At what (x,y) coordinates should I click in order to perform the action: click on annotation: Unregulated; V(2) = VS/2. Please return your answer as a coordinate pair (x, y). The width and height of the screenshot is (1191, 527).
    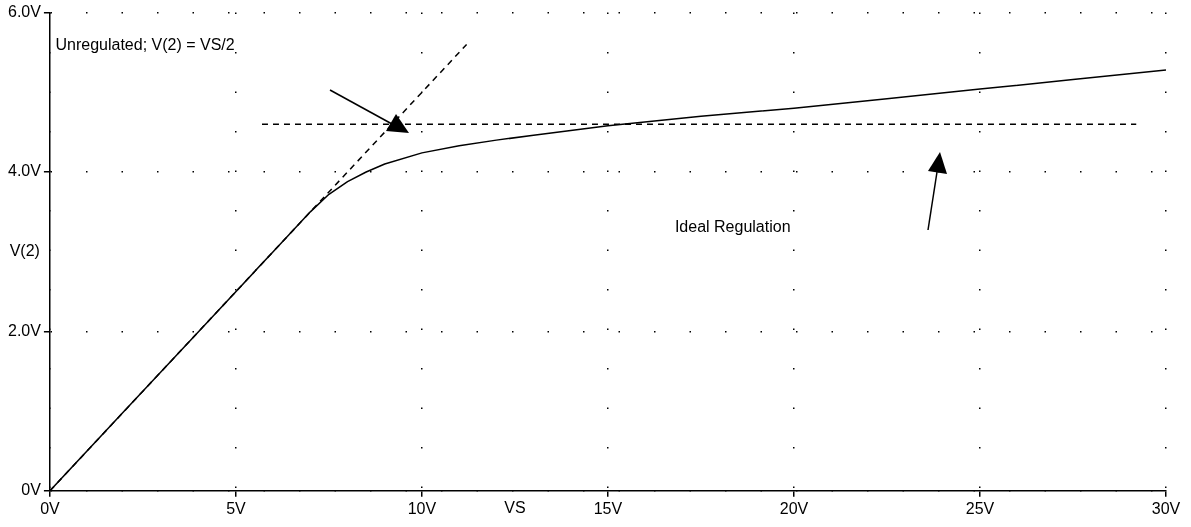
    Looking at the image, I should click on (145, 45).